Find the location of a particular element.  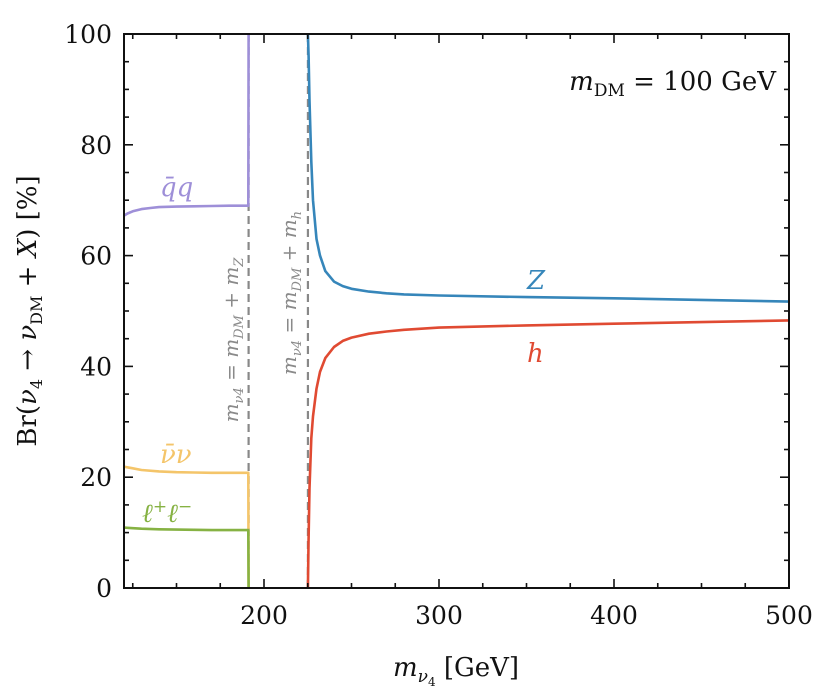

y-tick-label: 0 is located at coordinates (104, 588).